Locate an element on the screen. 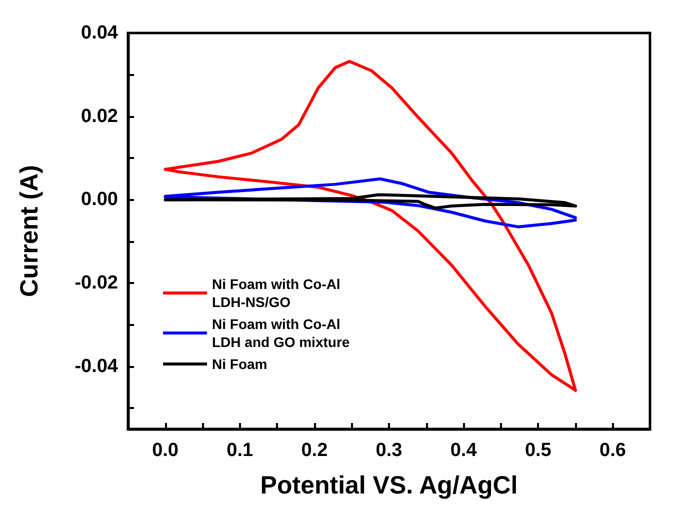 This screenshot has width=674, height=511. y-tick-label: -0.04 is located at coordinates (96, 366).